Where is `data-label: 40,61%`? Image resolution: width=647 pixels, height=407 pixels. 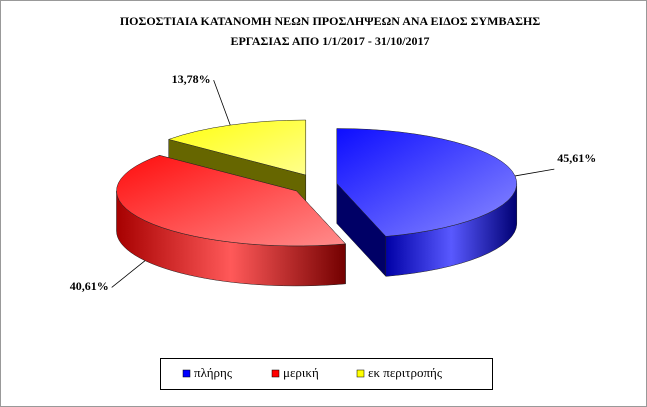 data-label: 40,61% is located at coordinates (89, 286).